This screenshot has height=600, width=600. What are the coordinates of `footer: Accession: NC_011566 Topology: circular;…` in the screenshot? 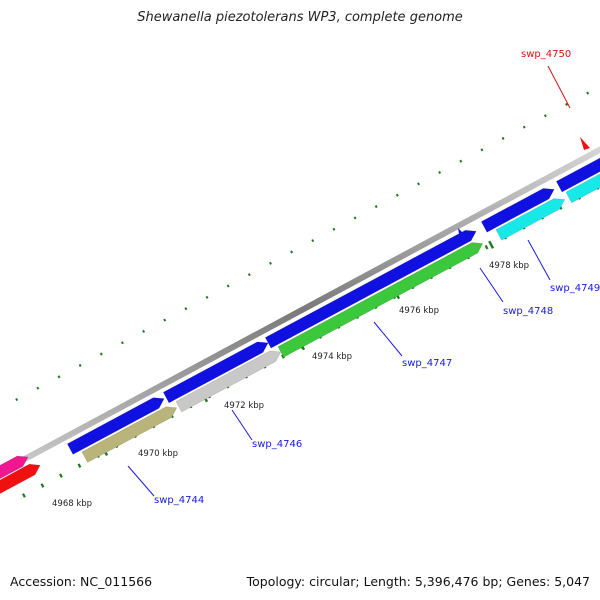 It's located at (300, 581).